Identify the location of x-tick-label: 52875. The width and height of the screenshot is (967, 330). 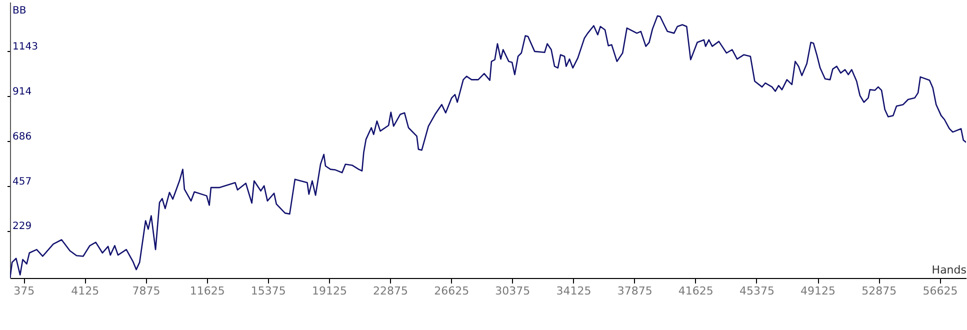
(879, 291).